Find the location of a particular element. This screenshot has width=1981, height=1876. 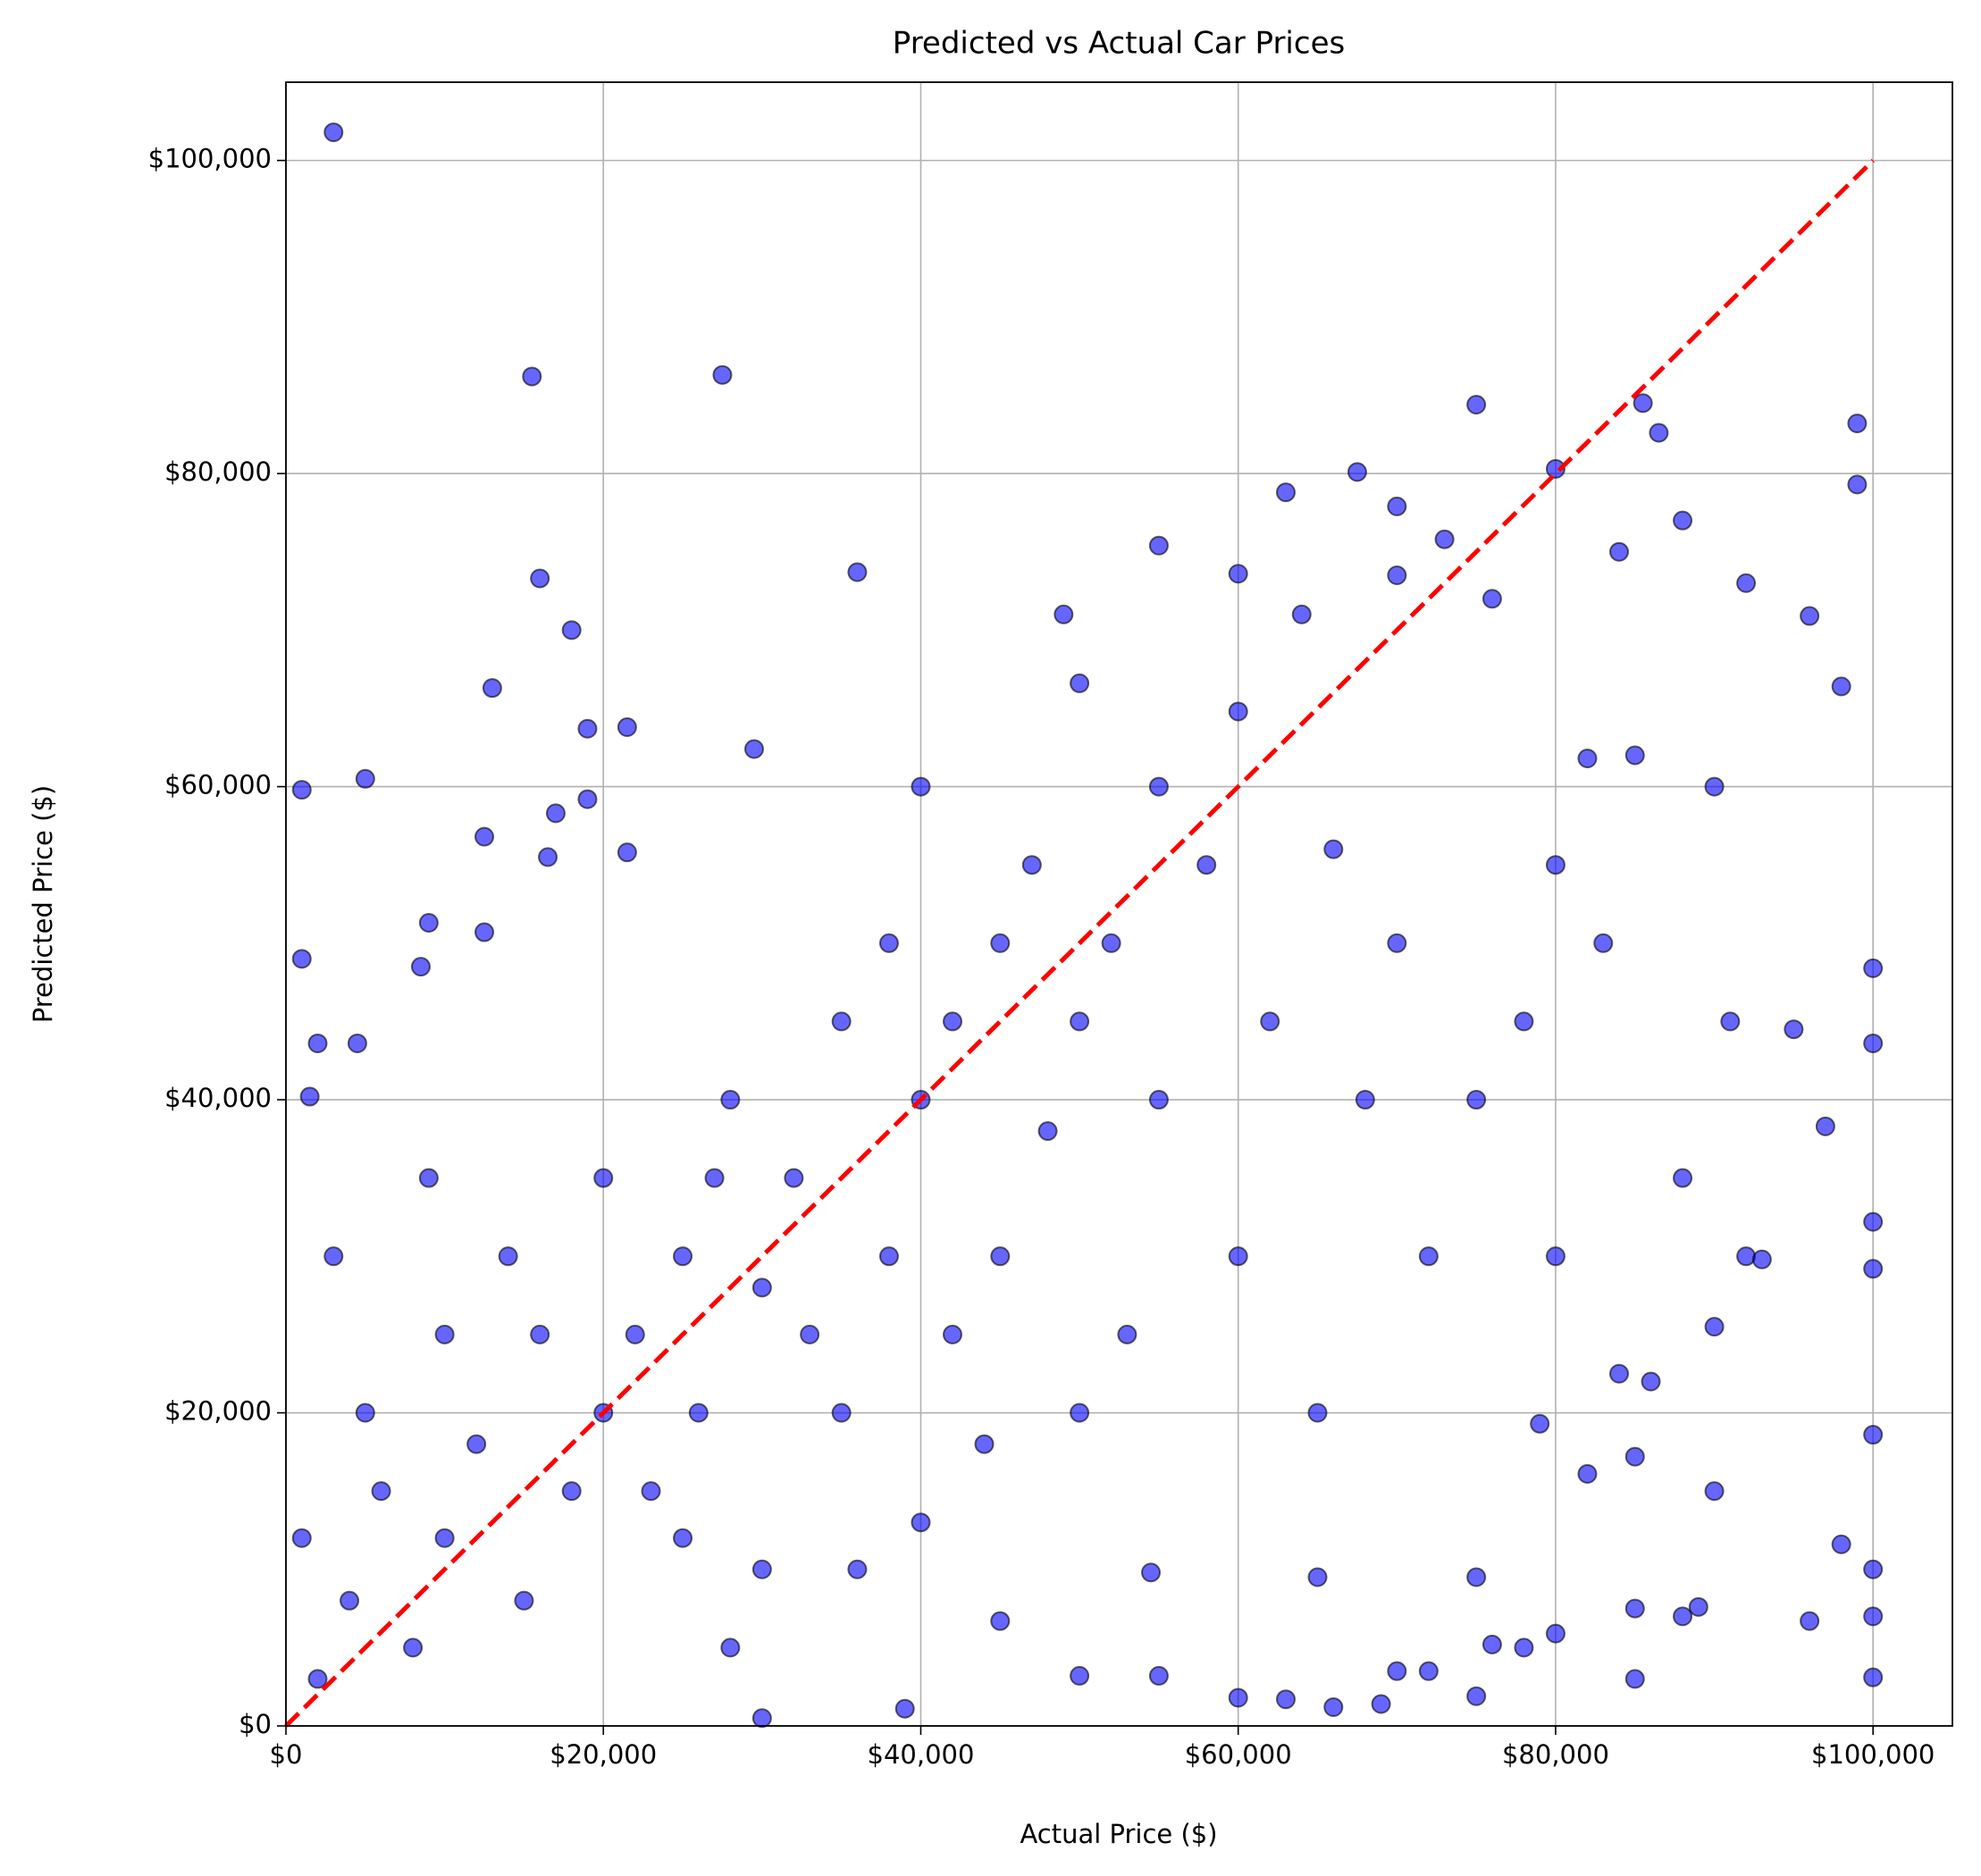

y-tick-label: $20,000 is located at coordinates (218, 1411).